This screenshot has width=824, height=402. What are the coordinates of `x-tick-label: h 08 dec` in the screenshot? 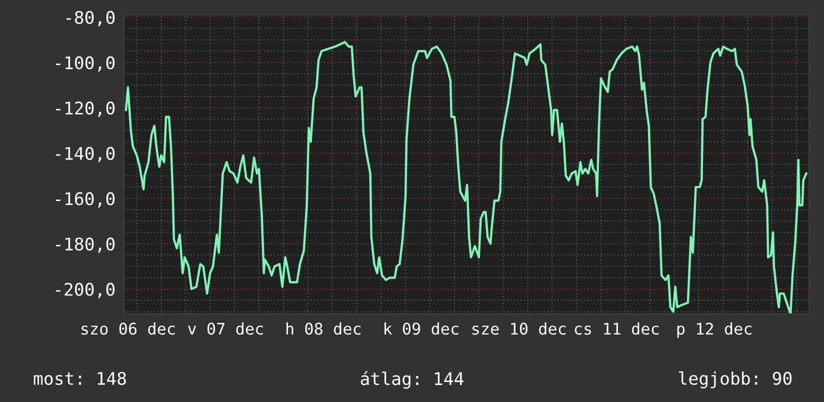 It's located at (323, 328).